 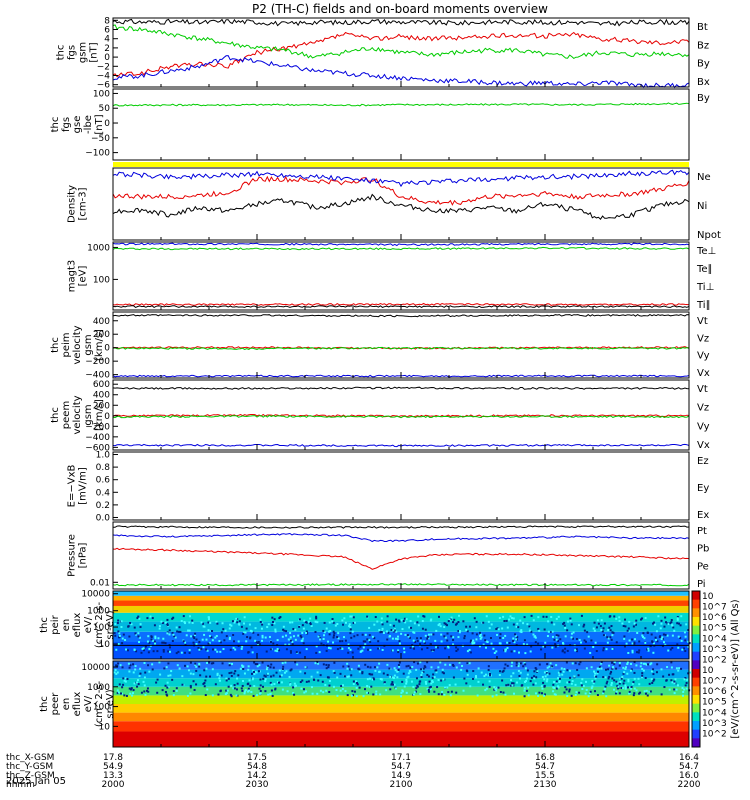 What do you see at coordinates (88, 124) in the screenshot?
I see `y-axis-label-line: -lbe` at bounding box center [88, 124].